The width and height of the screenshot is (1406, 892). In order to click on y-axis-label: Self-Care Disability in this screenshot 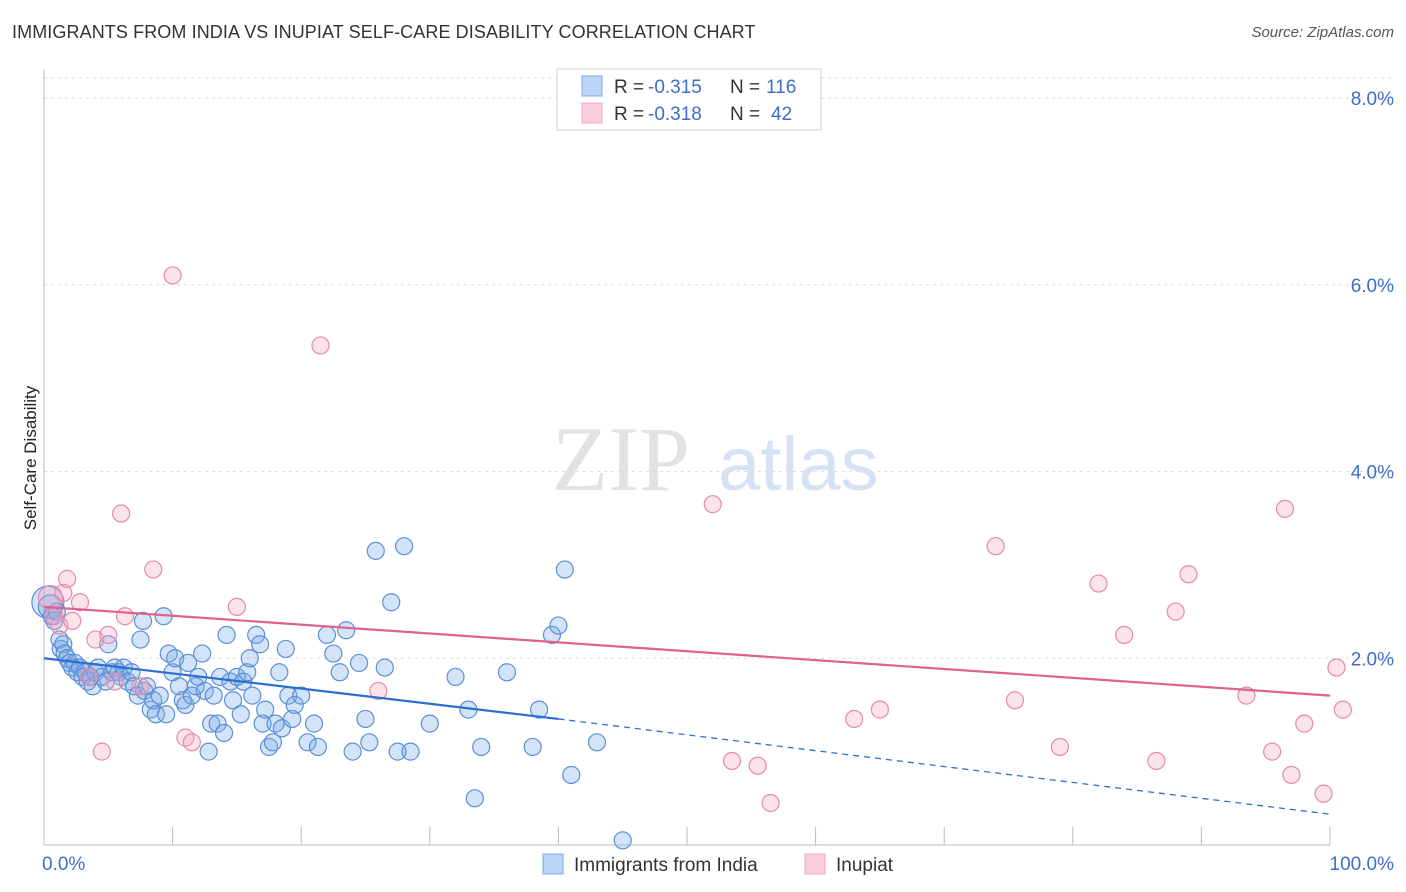, I will do `click(30, 457)`.